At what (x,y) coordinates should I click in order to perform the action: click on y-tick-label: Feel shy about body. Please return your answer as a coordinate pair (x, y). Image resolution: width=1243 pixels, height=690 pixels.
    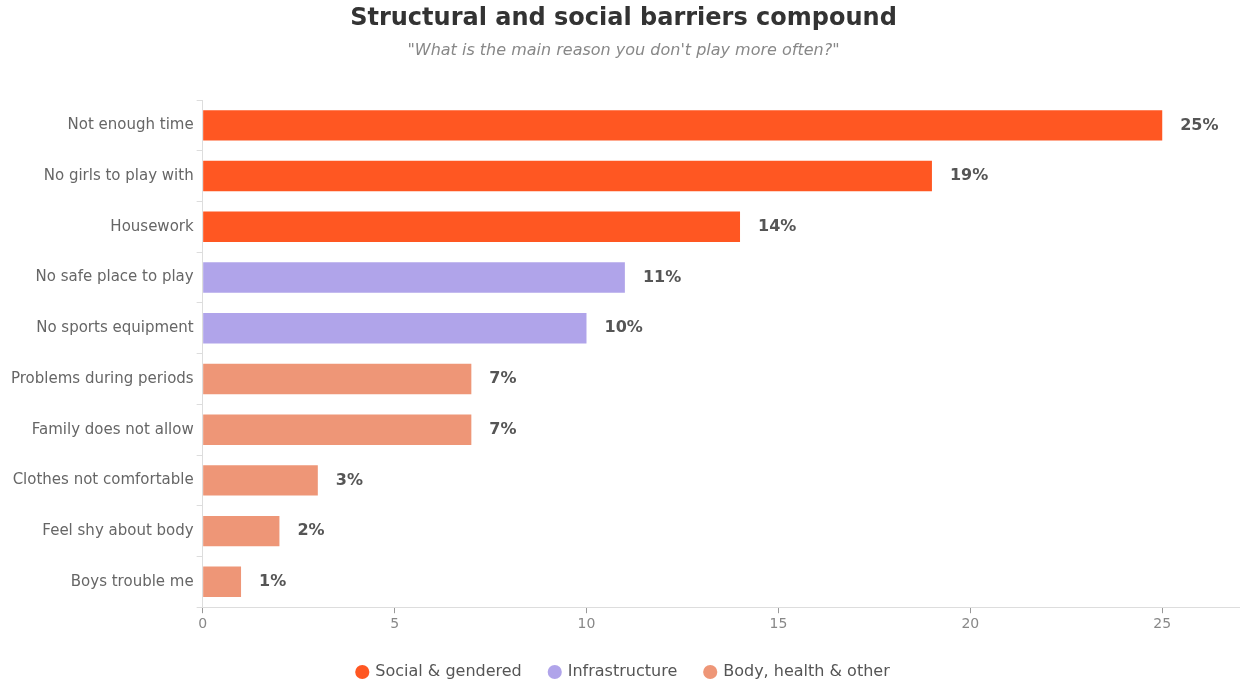
    Looking at the image, I should click on (118, 530).